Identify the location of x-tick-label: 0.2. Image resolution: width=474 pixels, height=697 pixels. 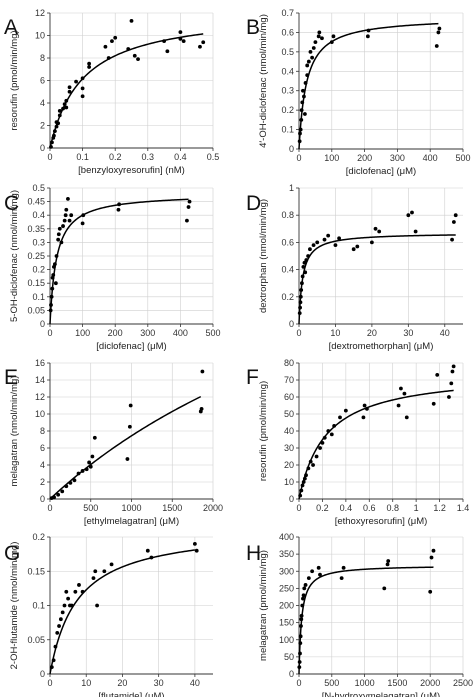
(322, 508).